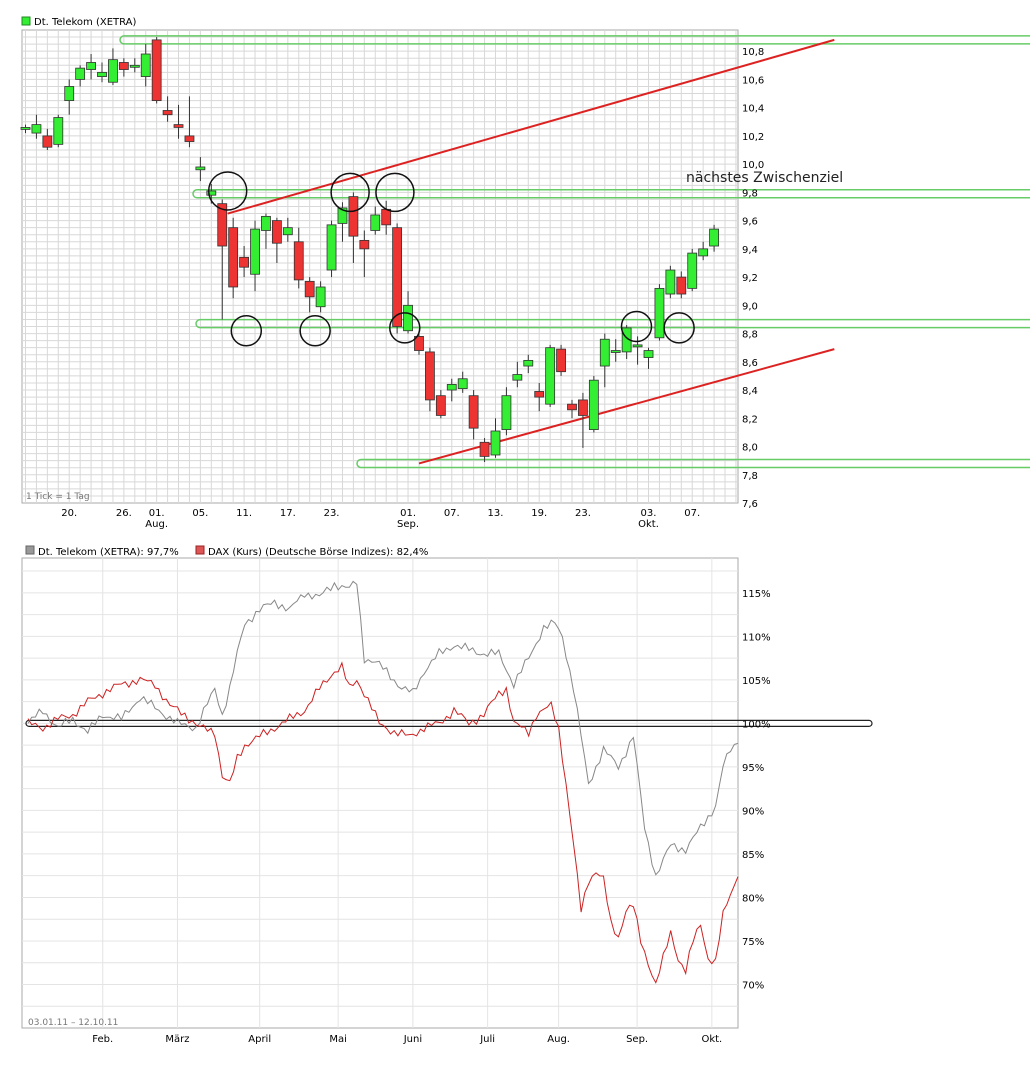  Describe the element at coordinates (73, 1023) in the screenshot. I see `date-range: 03.01.11 – 12.10.11` at that location.